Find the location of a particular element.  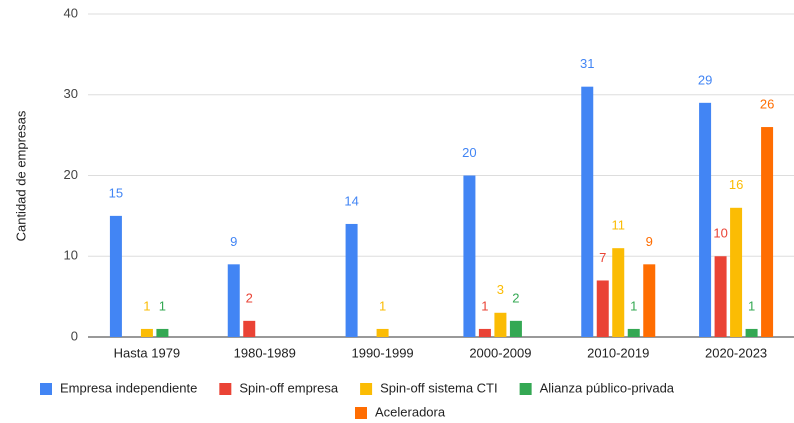

y-tick-label: 30 is located at coordinates (71, 93).